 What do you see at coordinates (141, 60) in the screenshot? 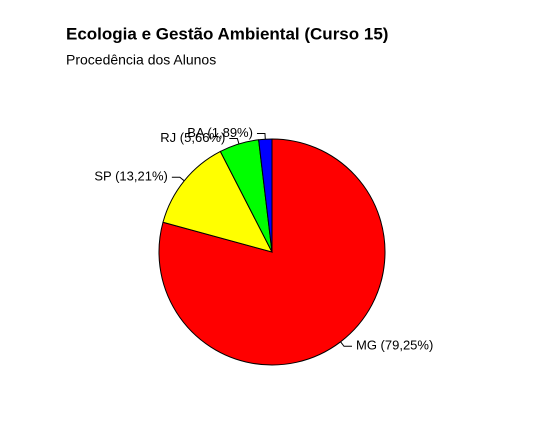
I see `chart-subtitle: Procedência dos Alunos` at bounding box center [141, 60].